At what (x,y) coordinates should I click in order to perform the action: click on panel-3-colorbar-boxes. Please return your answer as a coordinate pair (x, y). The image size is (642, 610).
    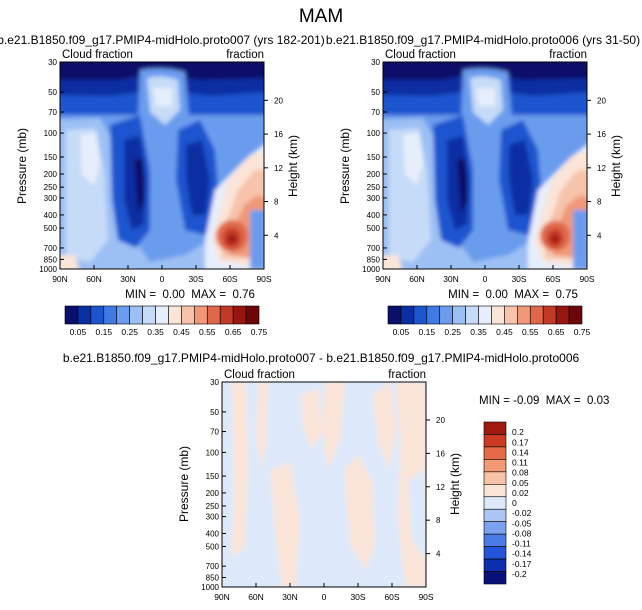
    Looking at the image, I should click on (495, 503).